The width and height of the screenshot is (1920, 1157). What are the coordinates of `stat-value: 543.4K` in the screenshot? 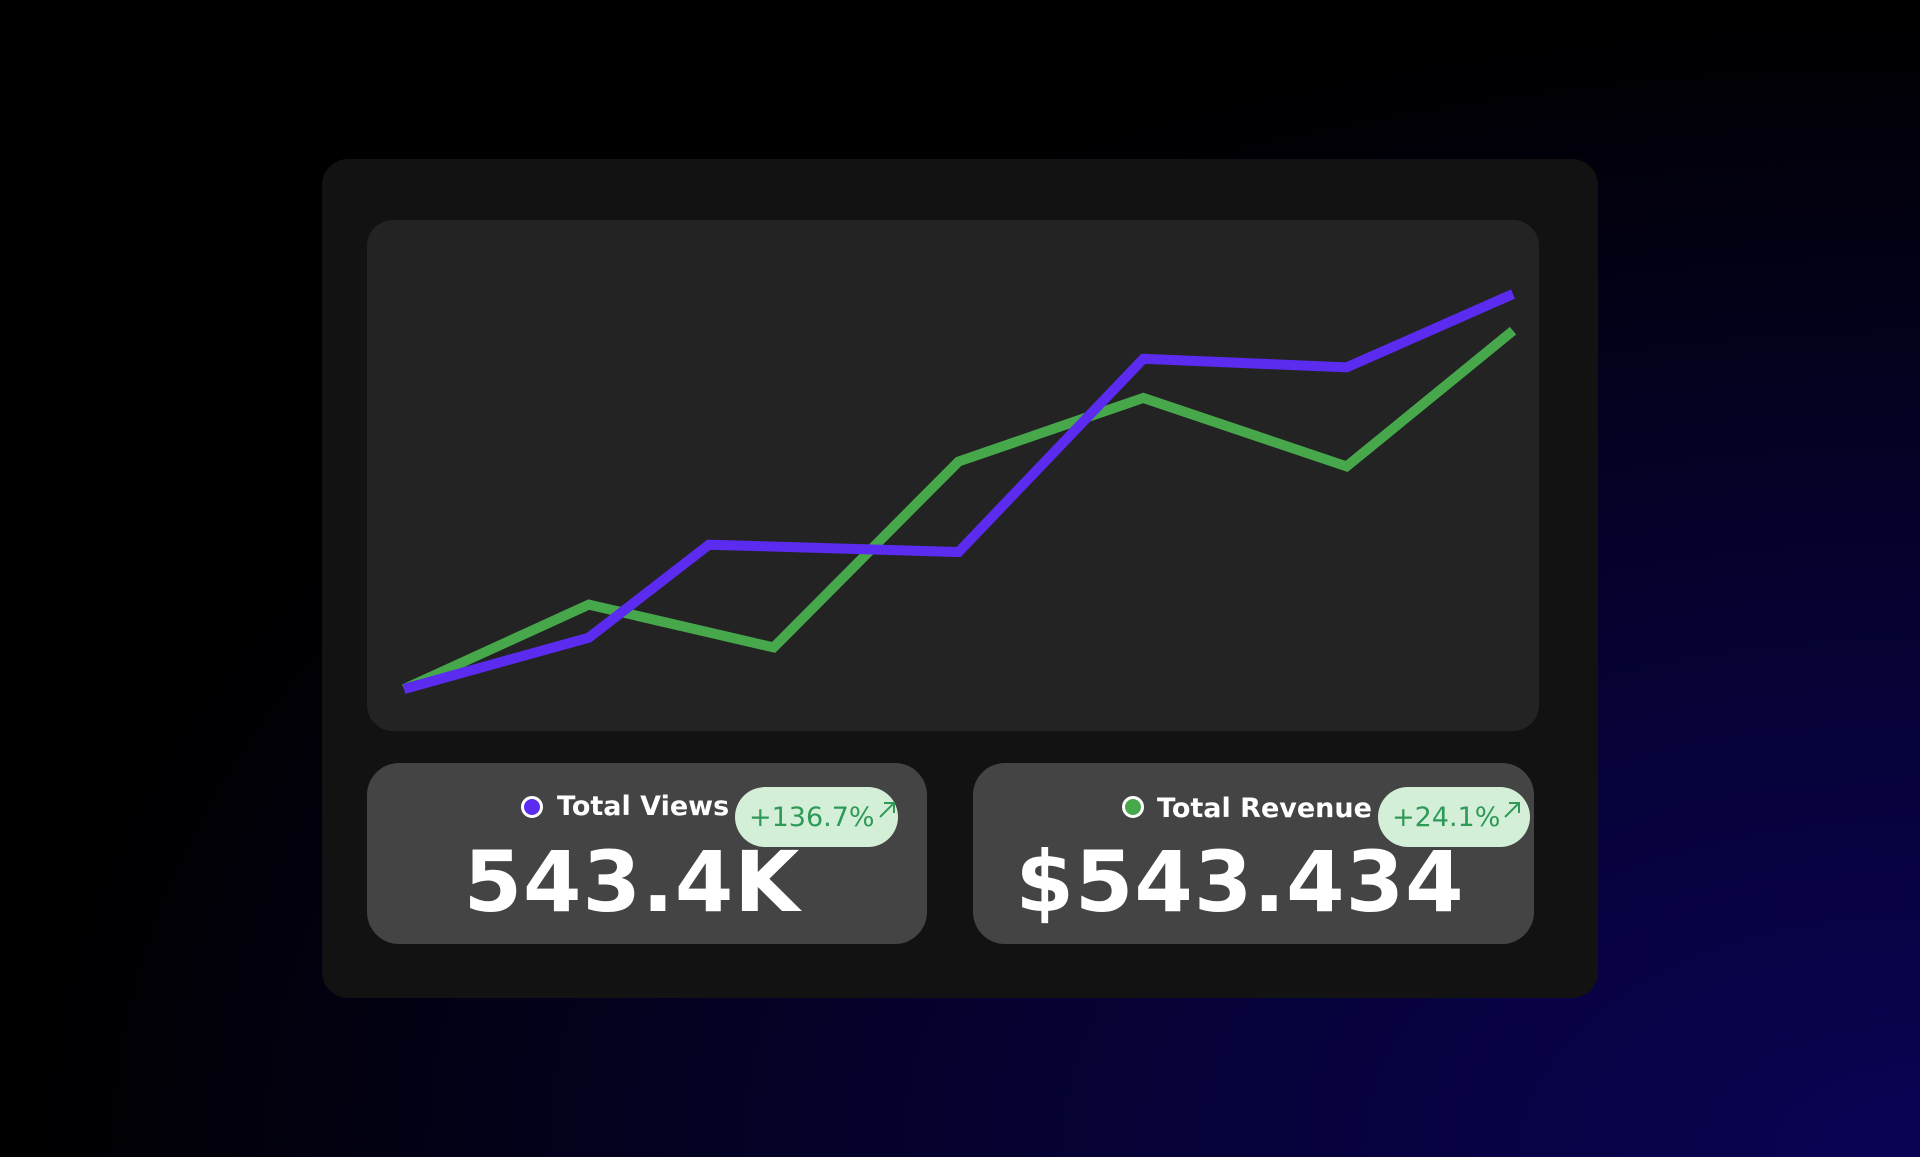 It's located at (632, 882).